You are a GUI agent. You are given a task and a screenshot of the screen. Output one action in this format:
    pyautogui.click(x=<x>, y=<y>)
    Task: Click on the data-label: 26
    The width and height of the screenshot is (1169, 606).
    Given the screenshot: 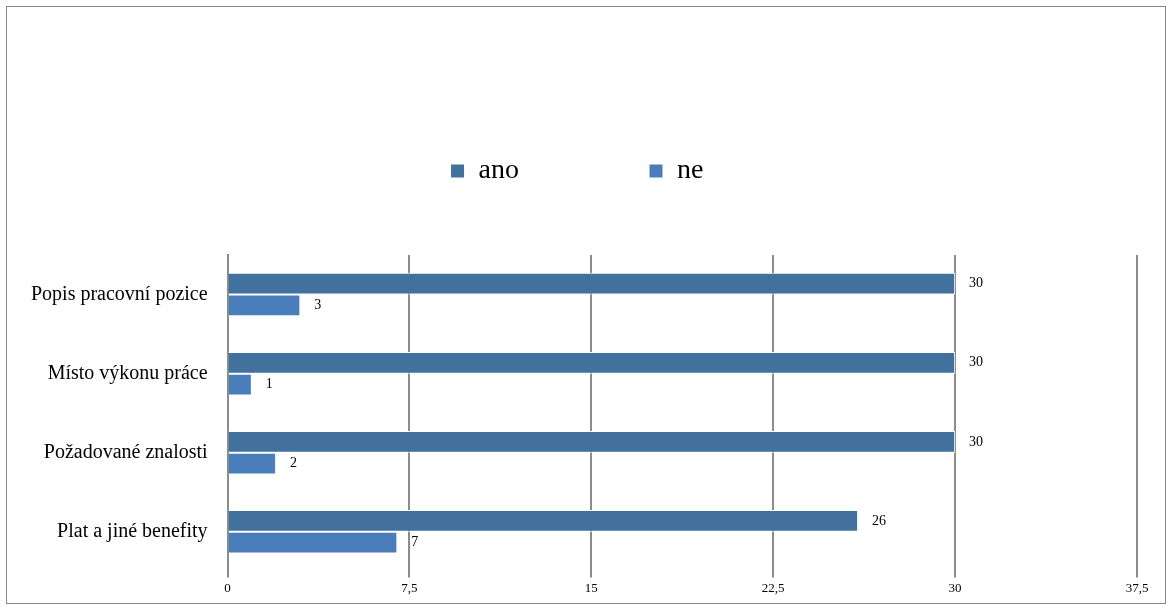 What is the action you would take?
    pyautogui.click(x=879, y=520)
    